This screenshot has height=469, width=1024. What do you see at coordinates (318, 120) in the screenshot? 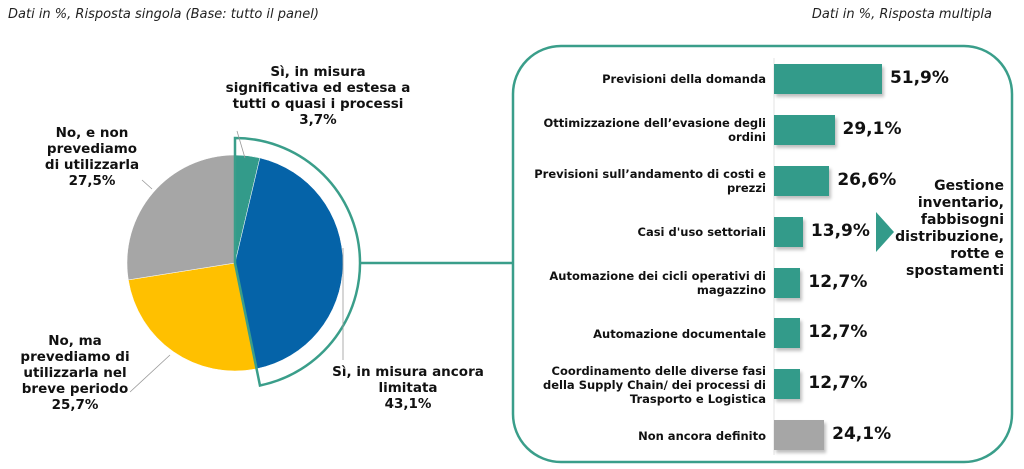
I see `pie-value: 3,7%` at bounding box center [318, 120].